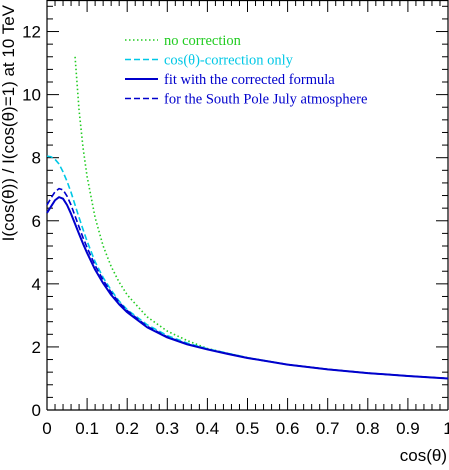 The image size is (449, 470). What do you see at coordinates (46, 428) in the screenshot?
I see `x-tick-label: 0` at bounding box center [46, 428].